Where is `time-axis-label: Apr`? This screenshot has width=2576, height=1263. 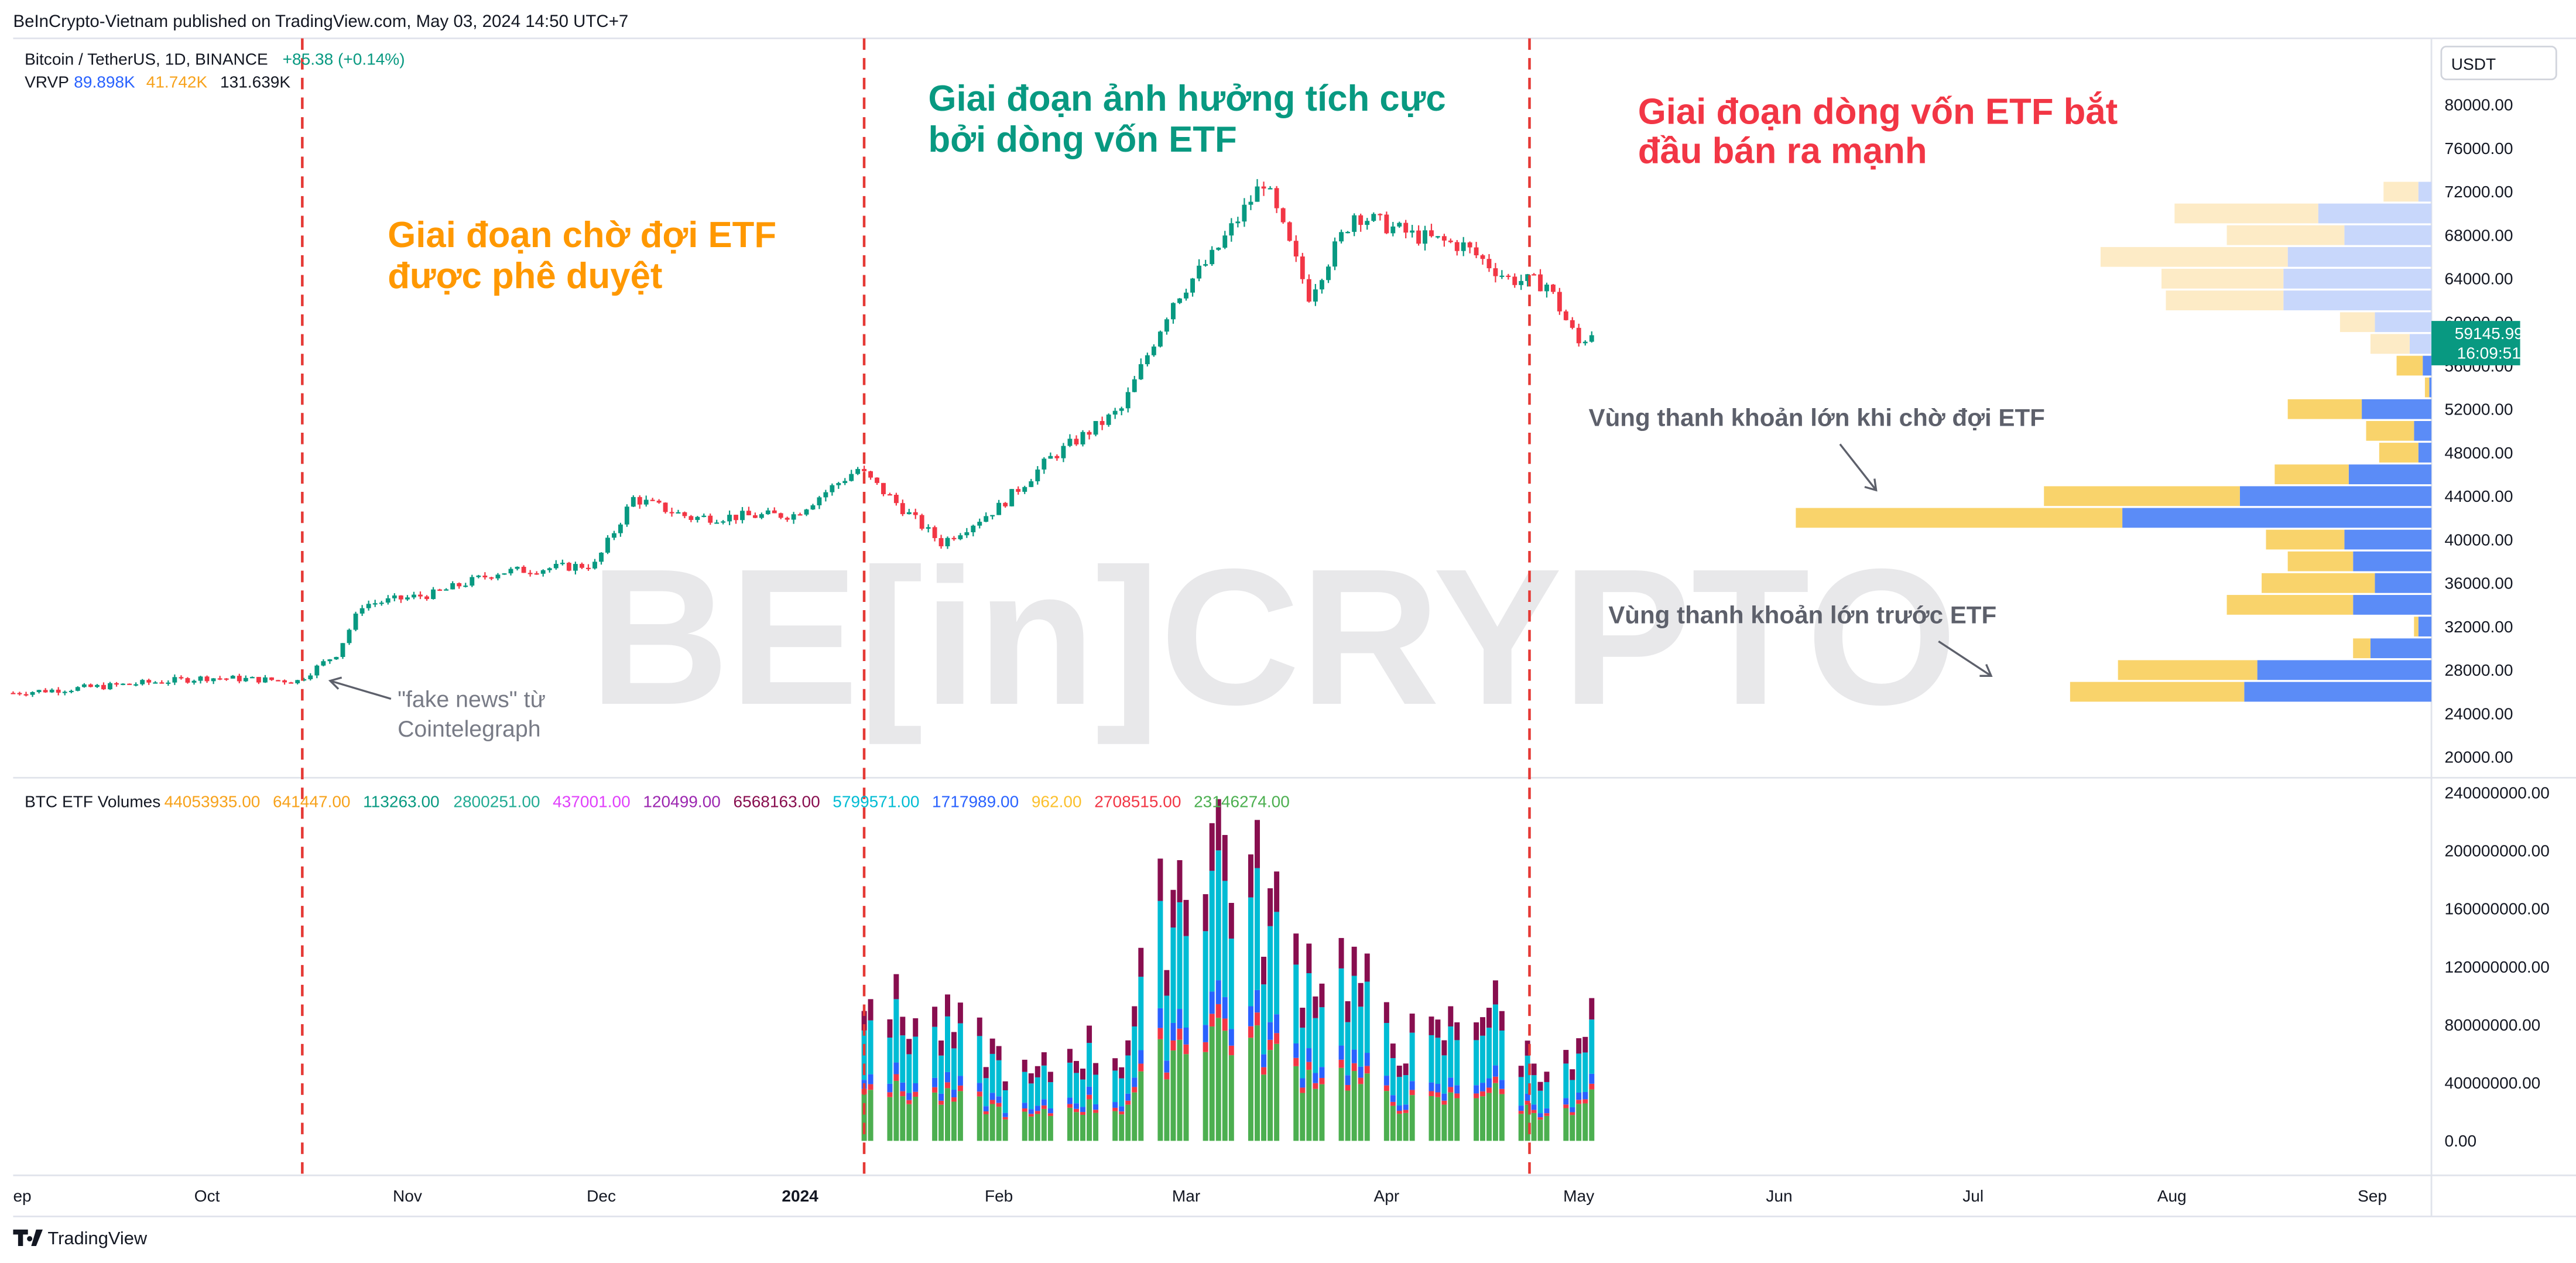
time-axis-label: Apr is located at coordinates (1387, 1196).